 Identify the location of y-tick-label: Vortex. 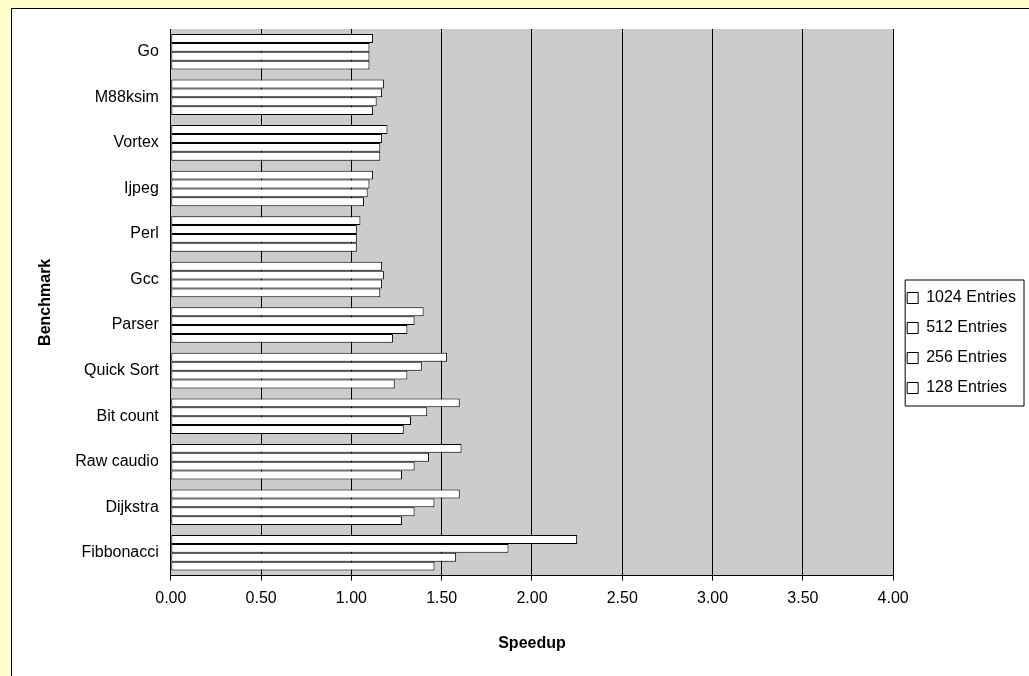
(136, 142).